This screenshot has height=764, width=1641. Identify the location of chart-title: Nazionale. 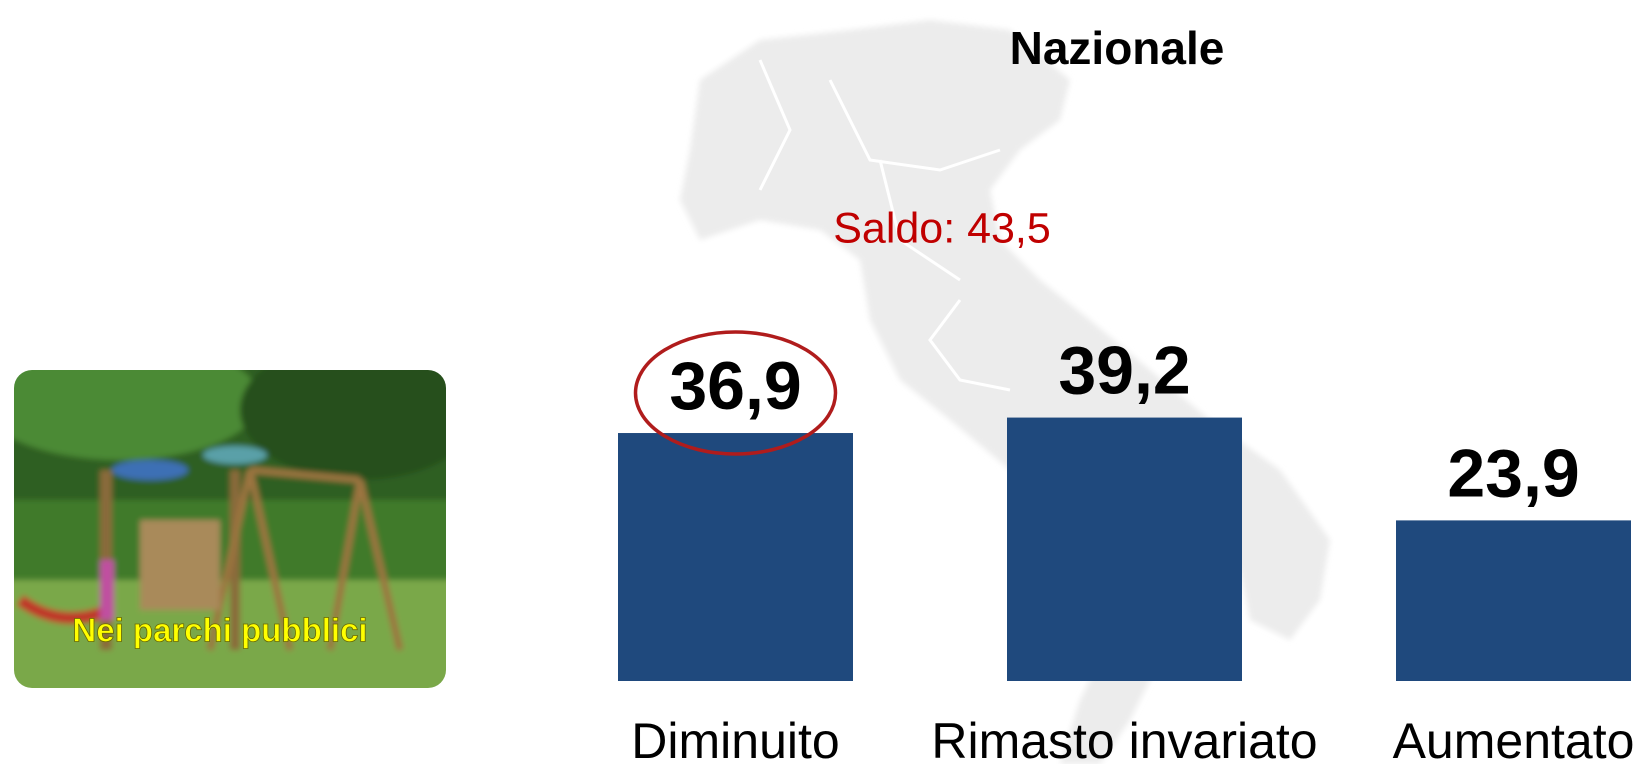
(1117, 48).